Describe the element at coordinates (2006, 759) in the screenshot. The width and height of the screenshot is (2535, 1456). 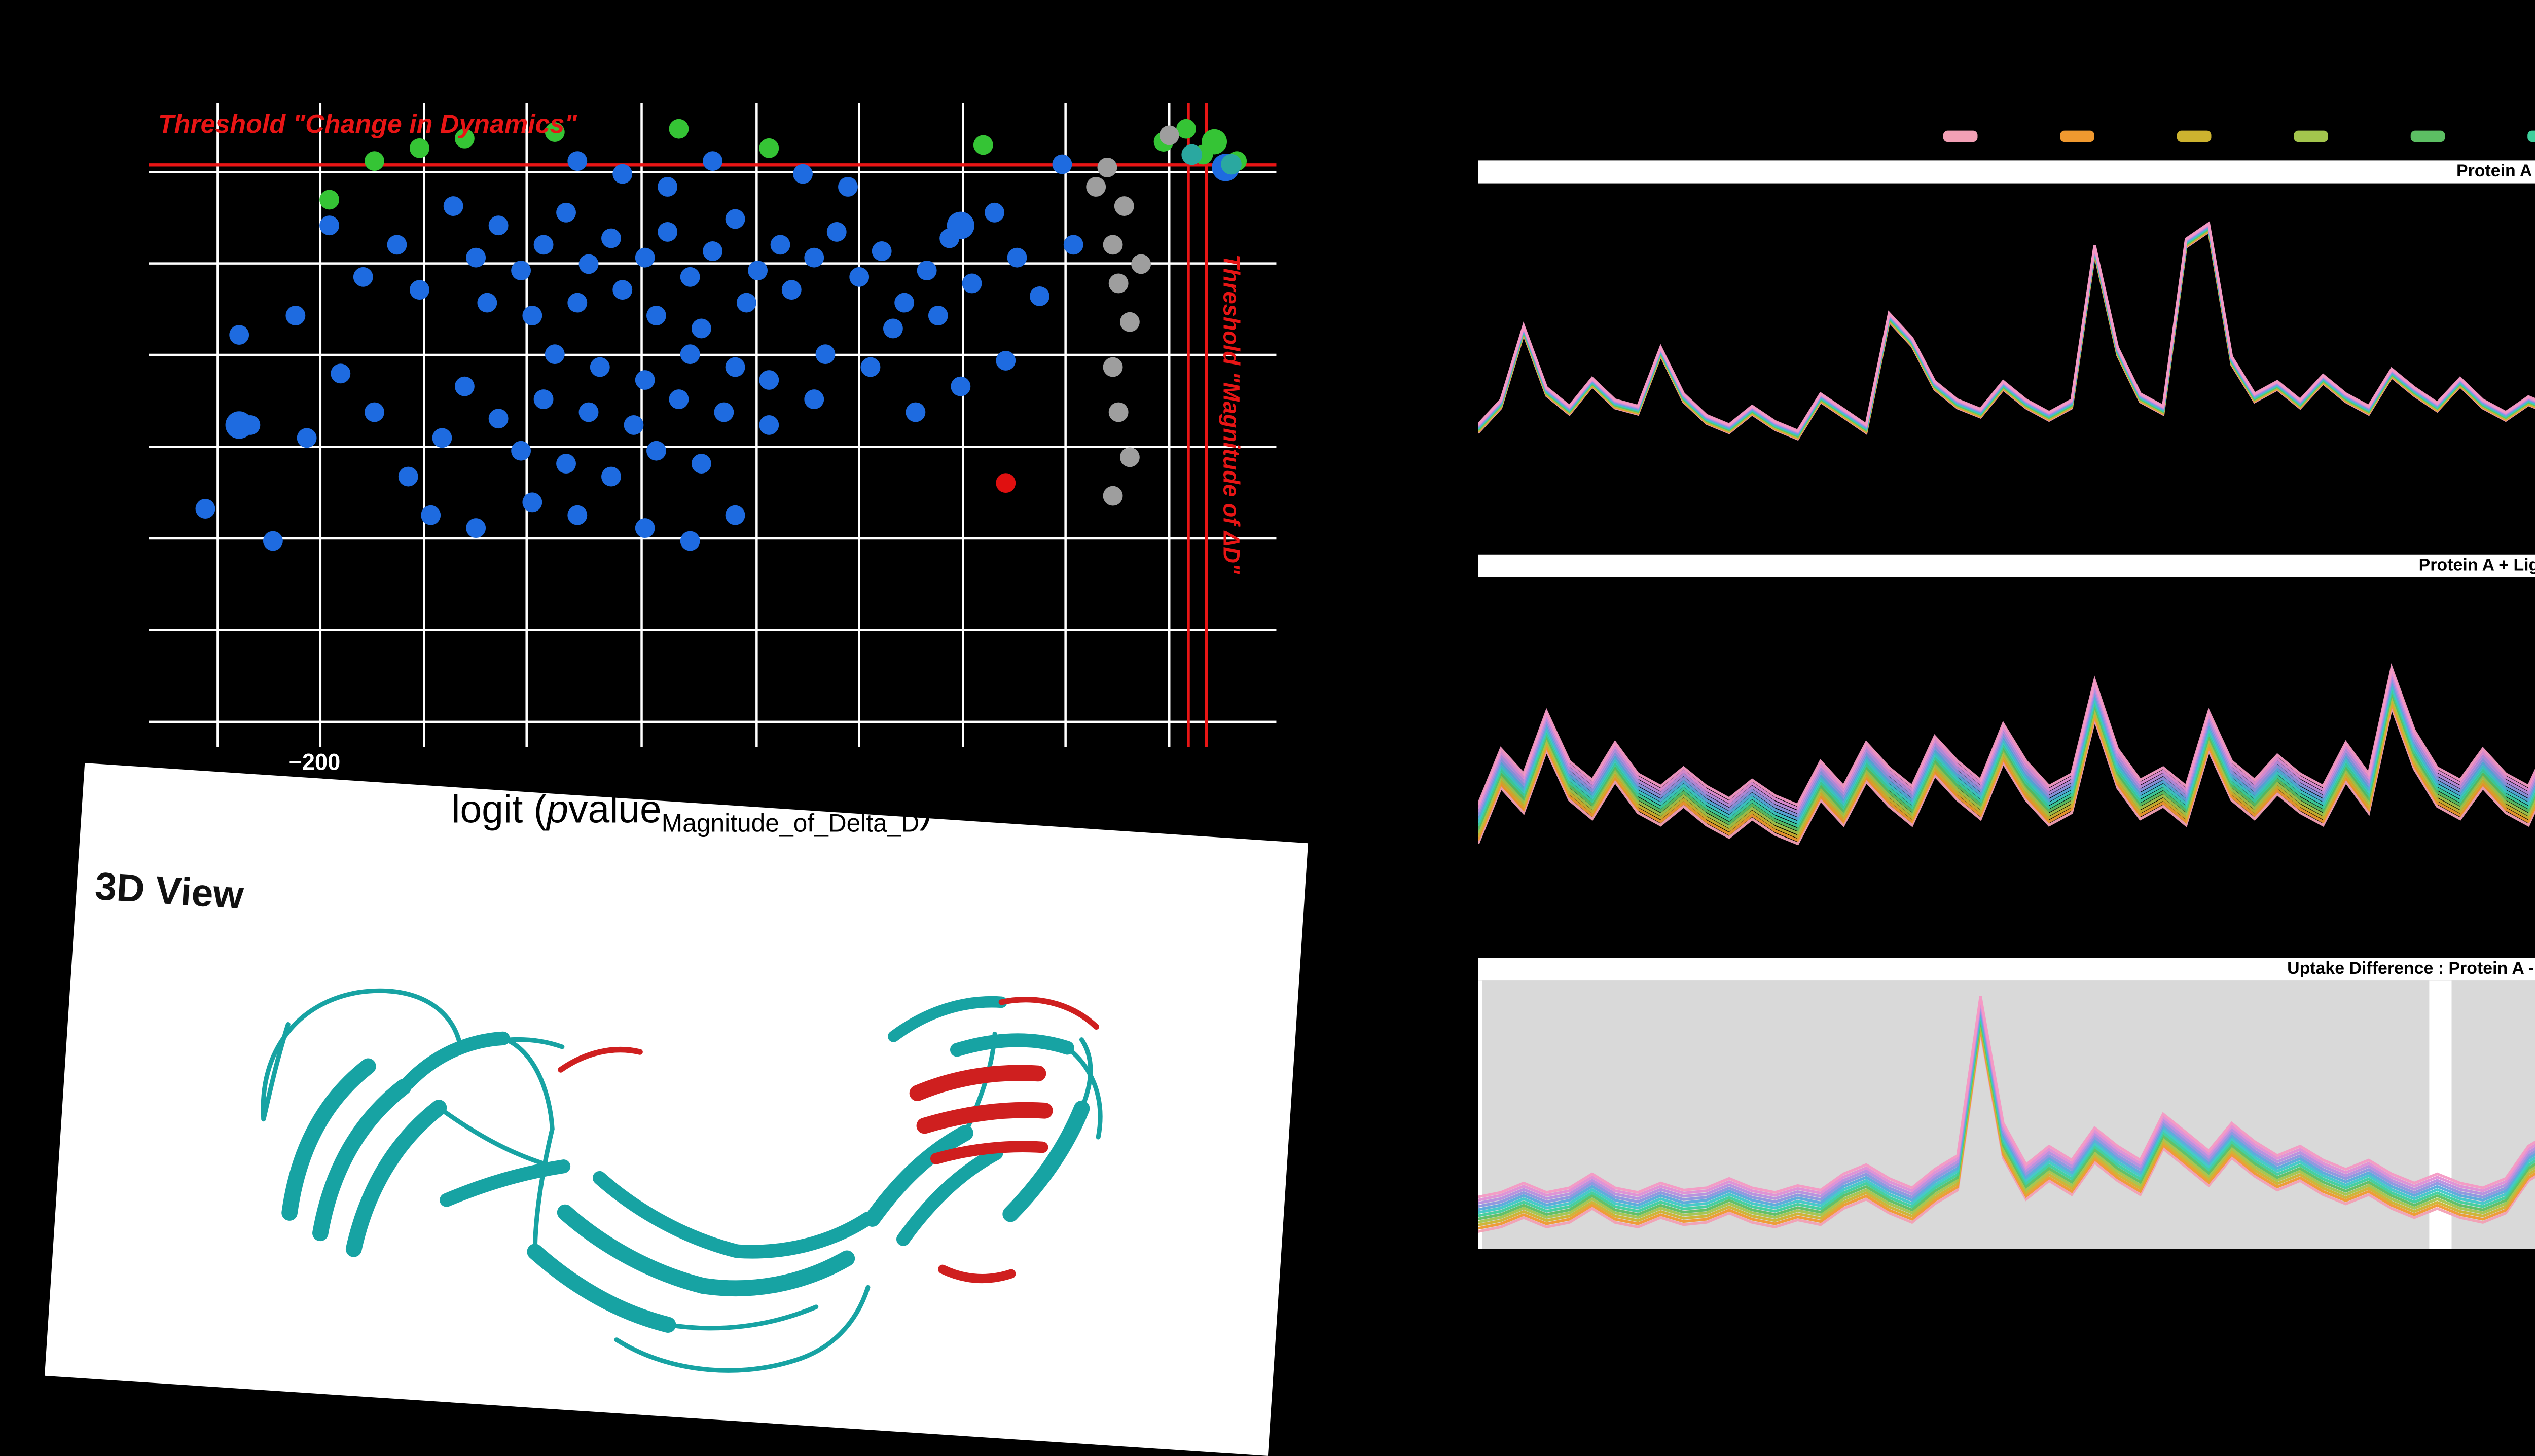
I see `uptake-chart-protein-a-ligand` at that location.